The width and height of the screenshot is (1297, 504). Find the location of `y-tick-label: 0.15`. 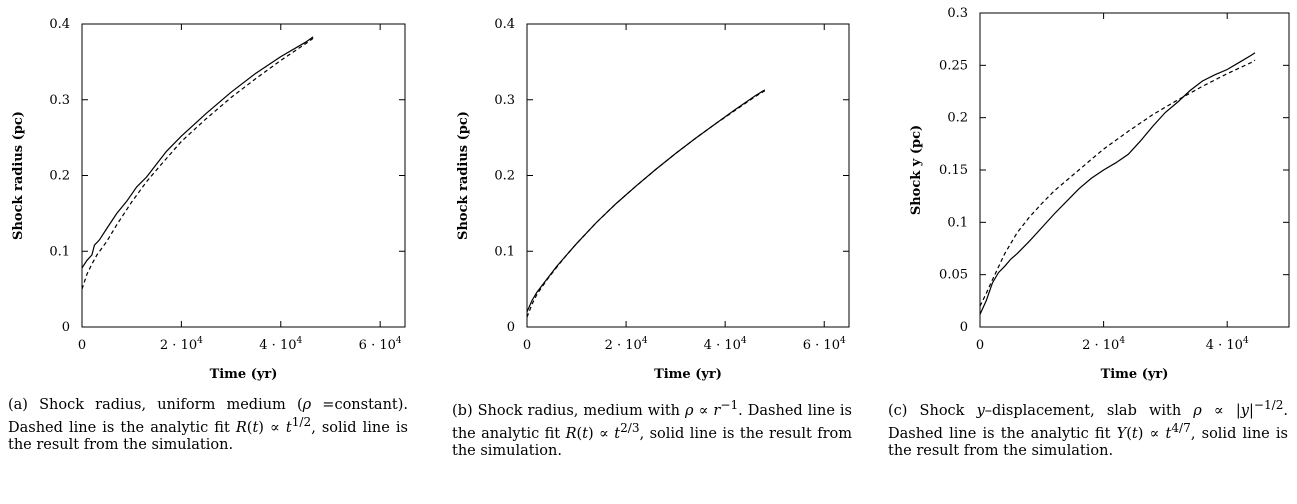

y-tick-label: 0.15 is located at coordinates (953, 170).